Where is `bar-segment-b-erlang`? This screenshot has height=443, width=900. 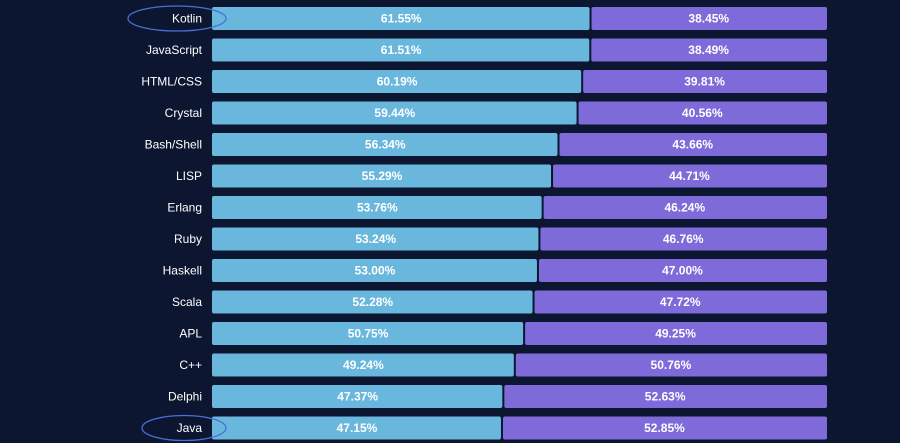 bar-segment-b-erlang is located at coordinates (685, 207).